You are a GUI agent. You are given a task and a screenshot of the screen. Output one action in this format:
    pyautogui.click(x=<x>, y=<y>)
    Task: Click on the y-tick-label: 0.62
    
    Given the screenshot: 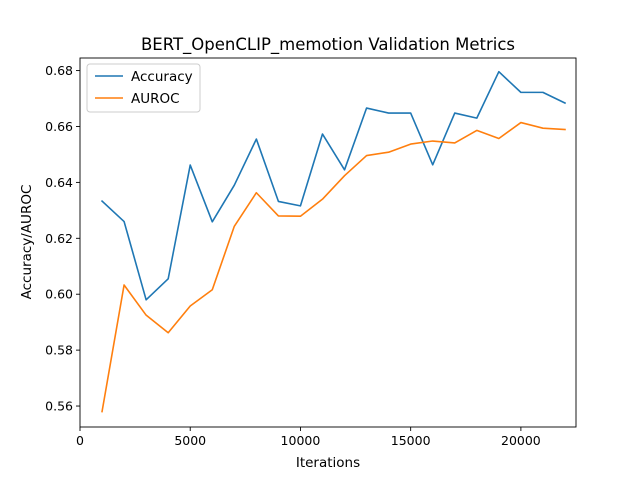 What is the action you would take?
    pyautogui.click(x=59, y=238)
    